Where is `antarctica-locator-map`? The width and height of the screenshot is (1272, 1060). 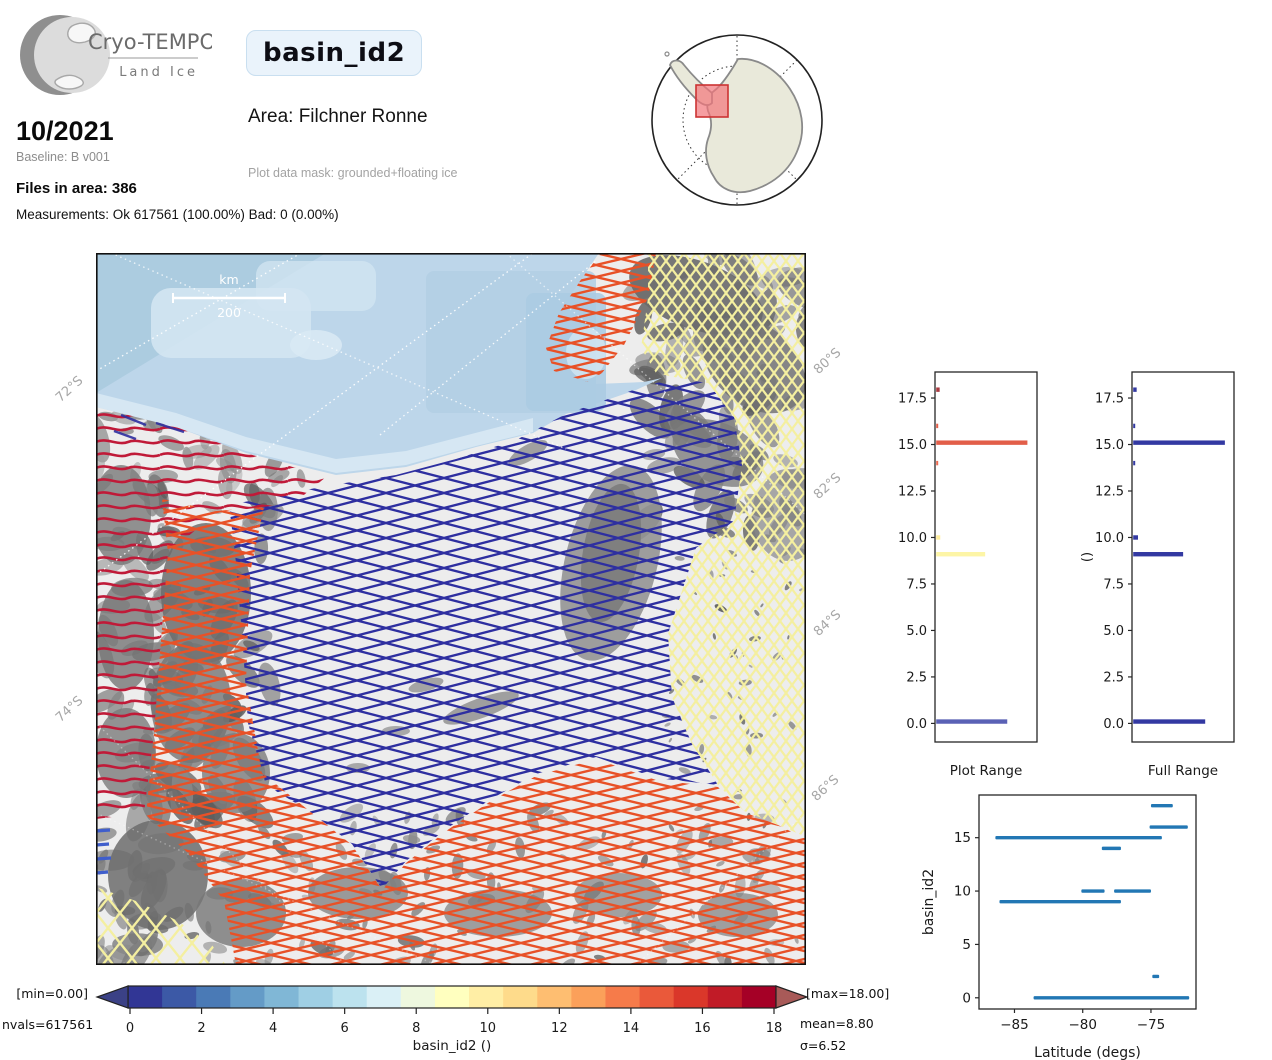
antarctica-locator-map is located at coordinates (737, 120).